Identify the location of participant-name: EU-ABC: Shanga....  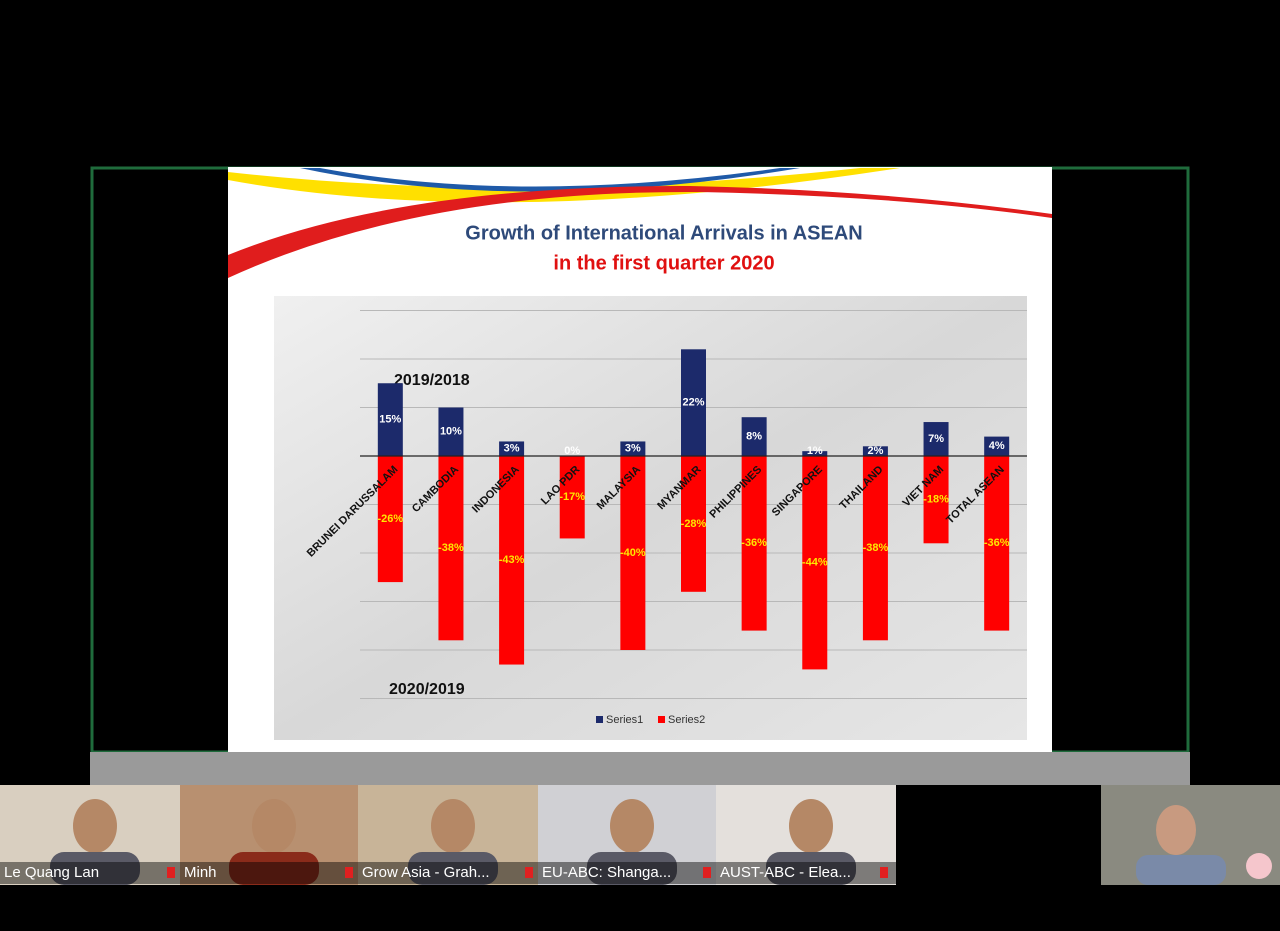
(606, 872).